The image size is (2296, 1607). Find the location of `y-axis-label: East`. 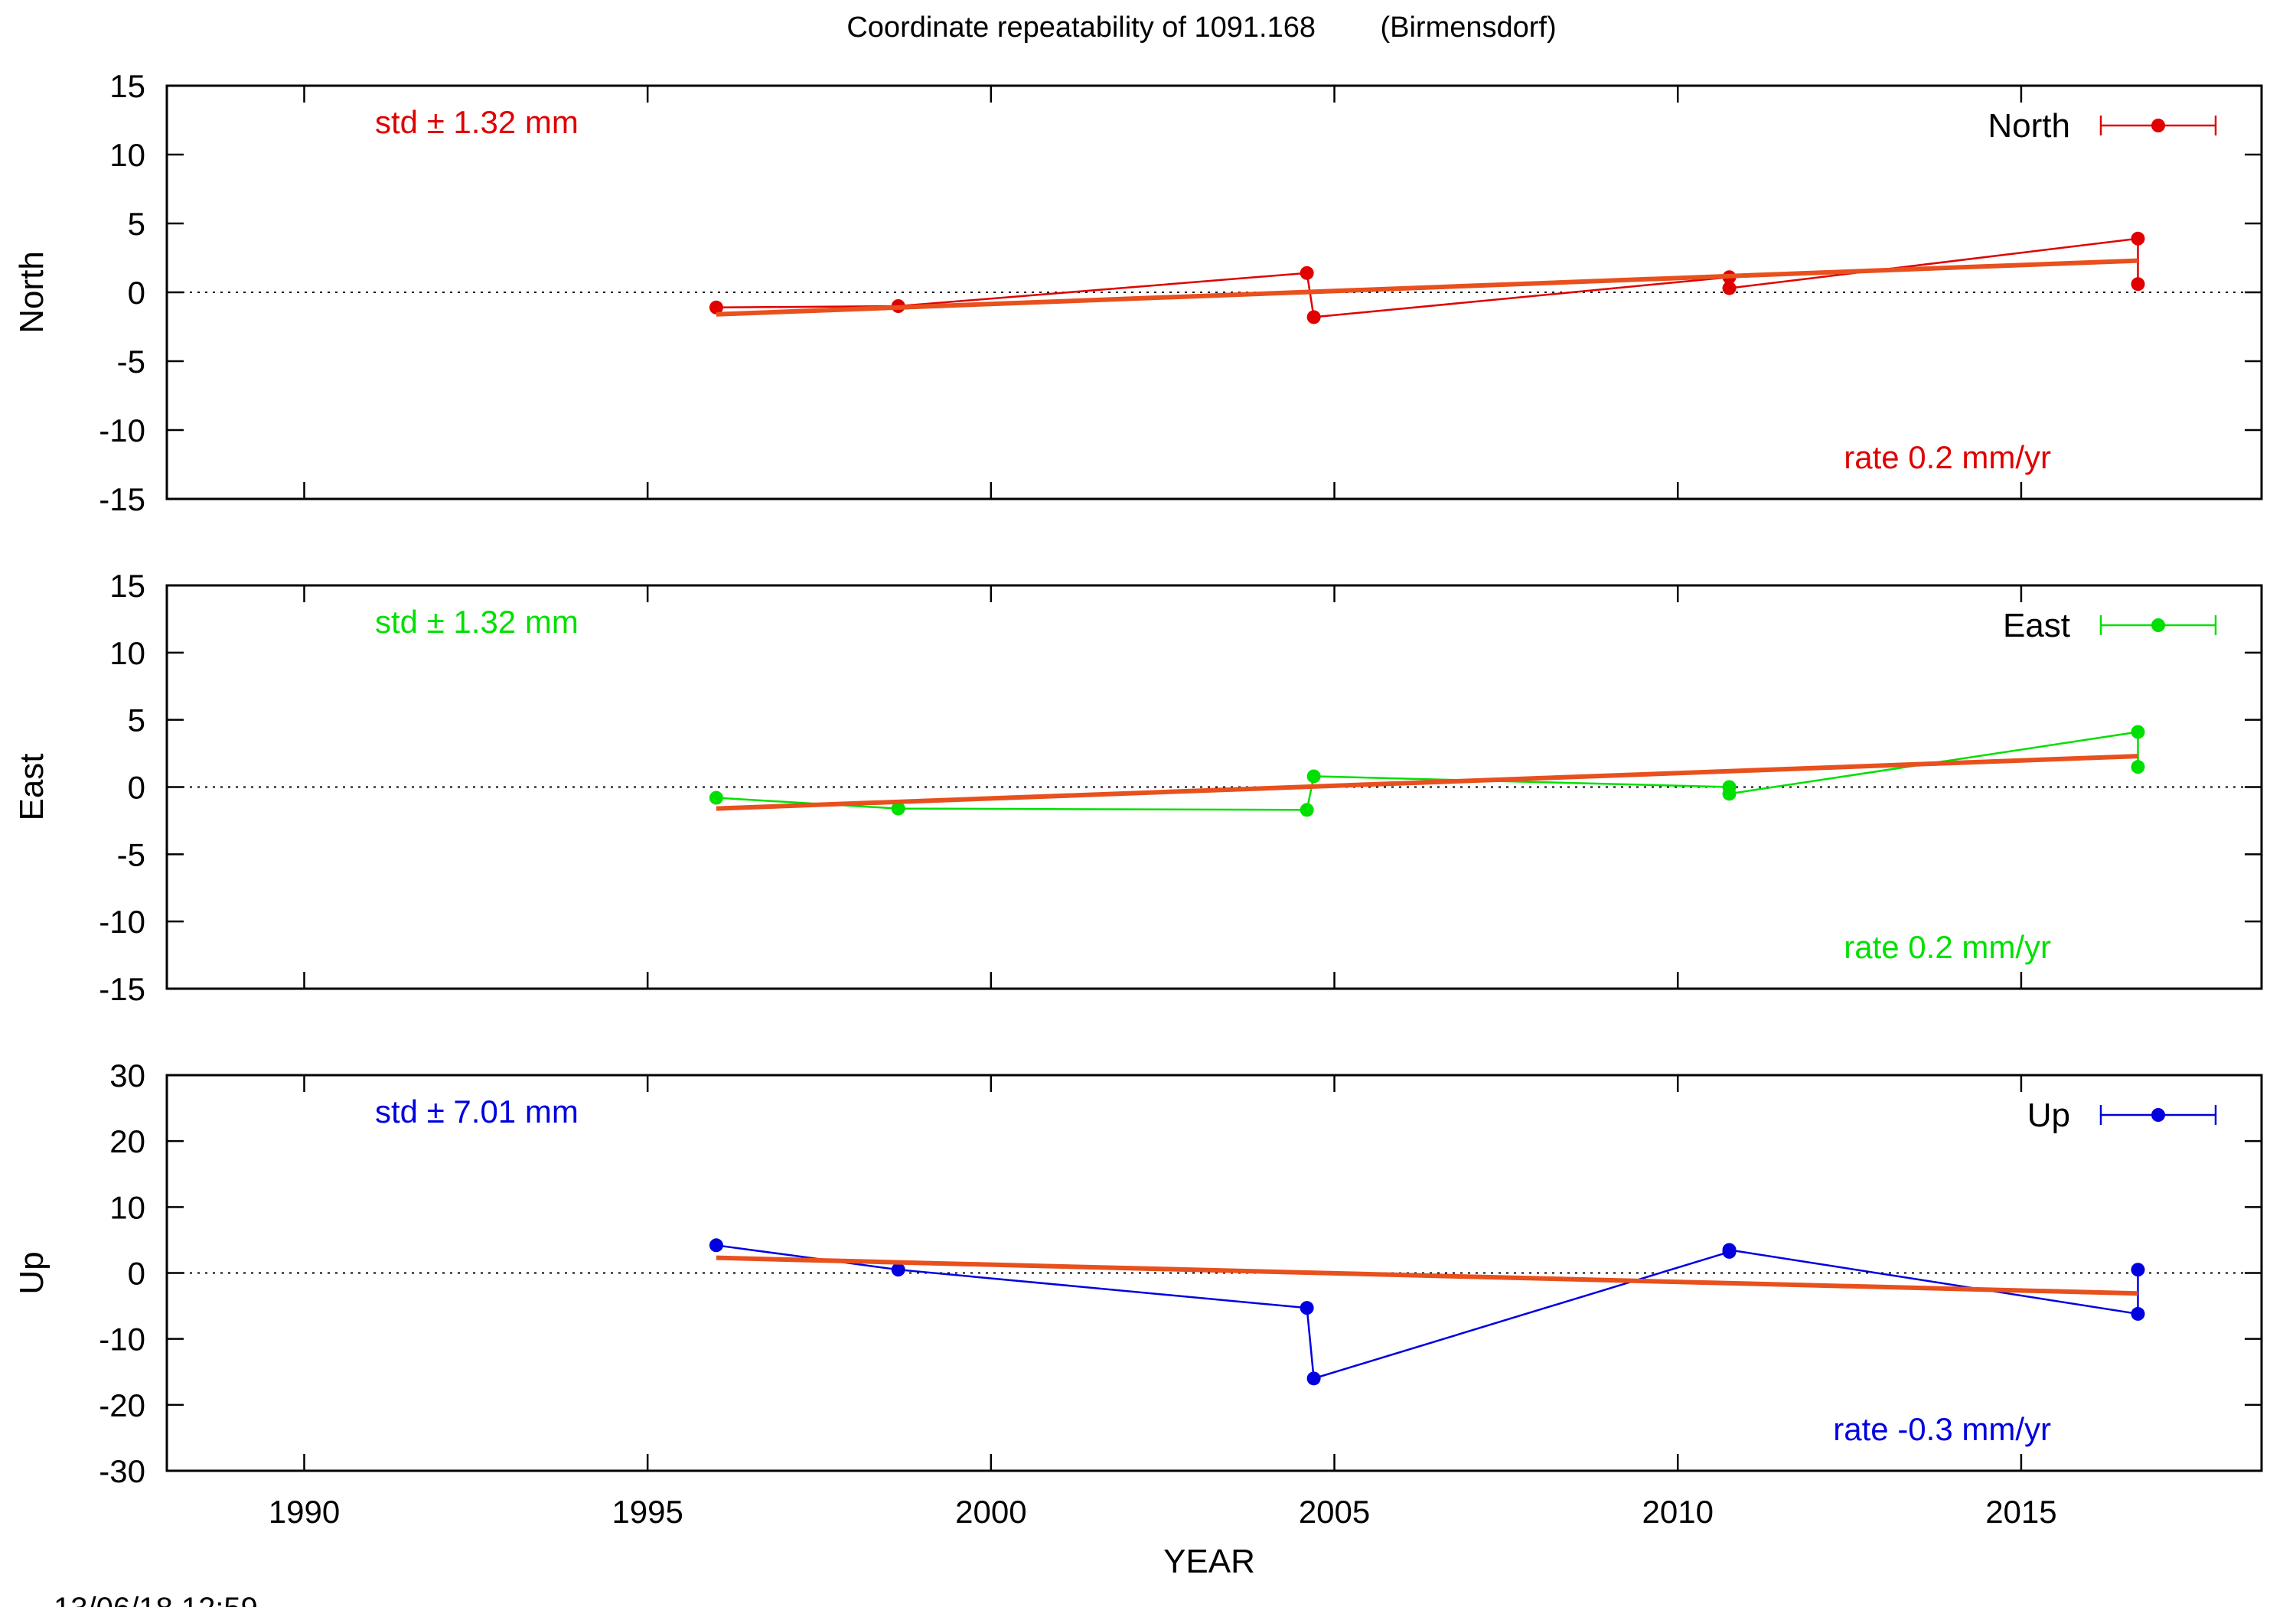

y-axis-label: East is located at coordinates (32, 787).